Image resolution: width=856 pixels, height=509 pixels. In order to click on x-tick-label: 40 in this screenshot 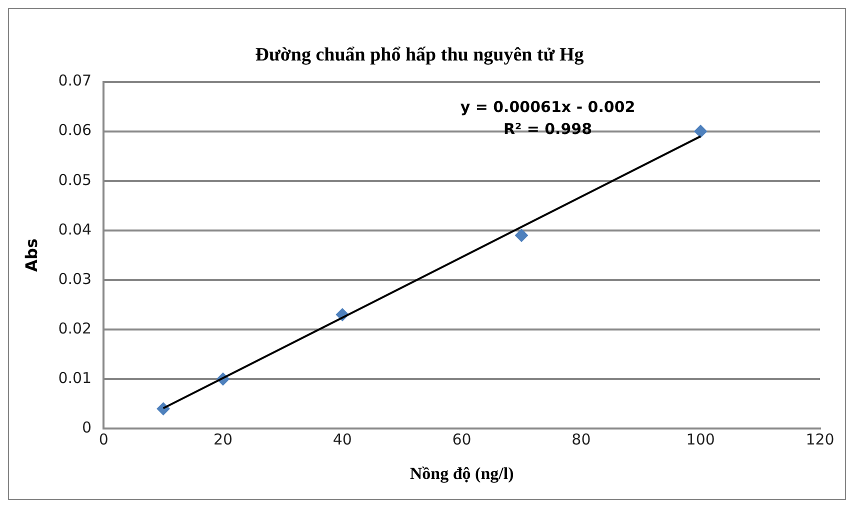, I will do `click(342, 439)`.